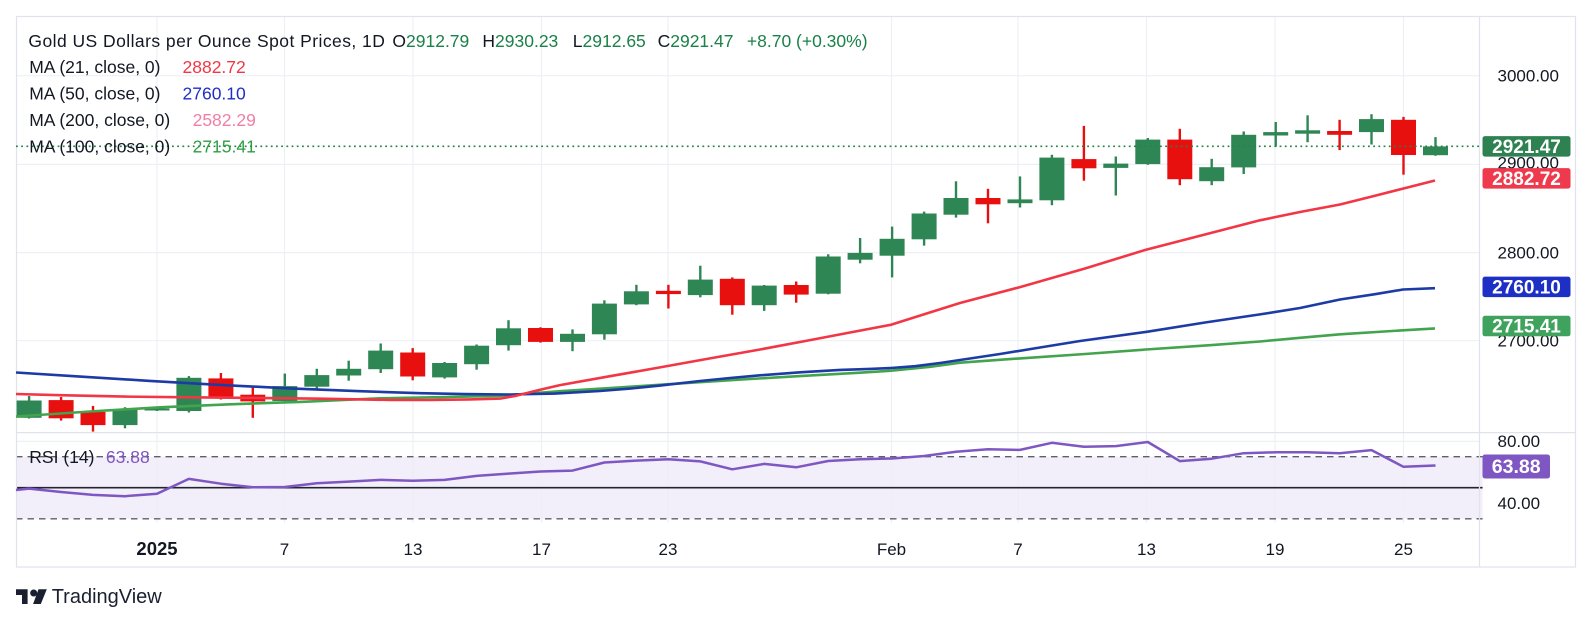 The image size is (1592, 630). I want to click on svg-text: 2025, so click(156, 548).